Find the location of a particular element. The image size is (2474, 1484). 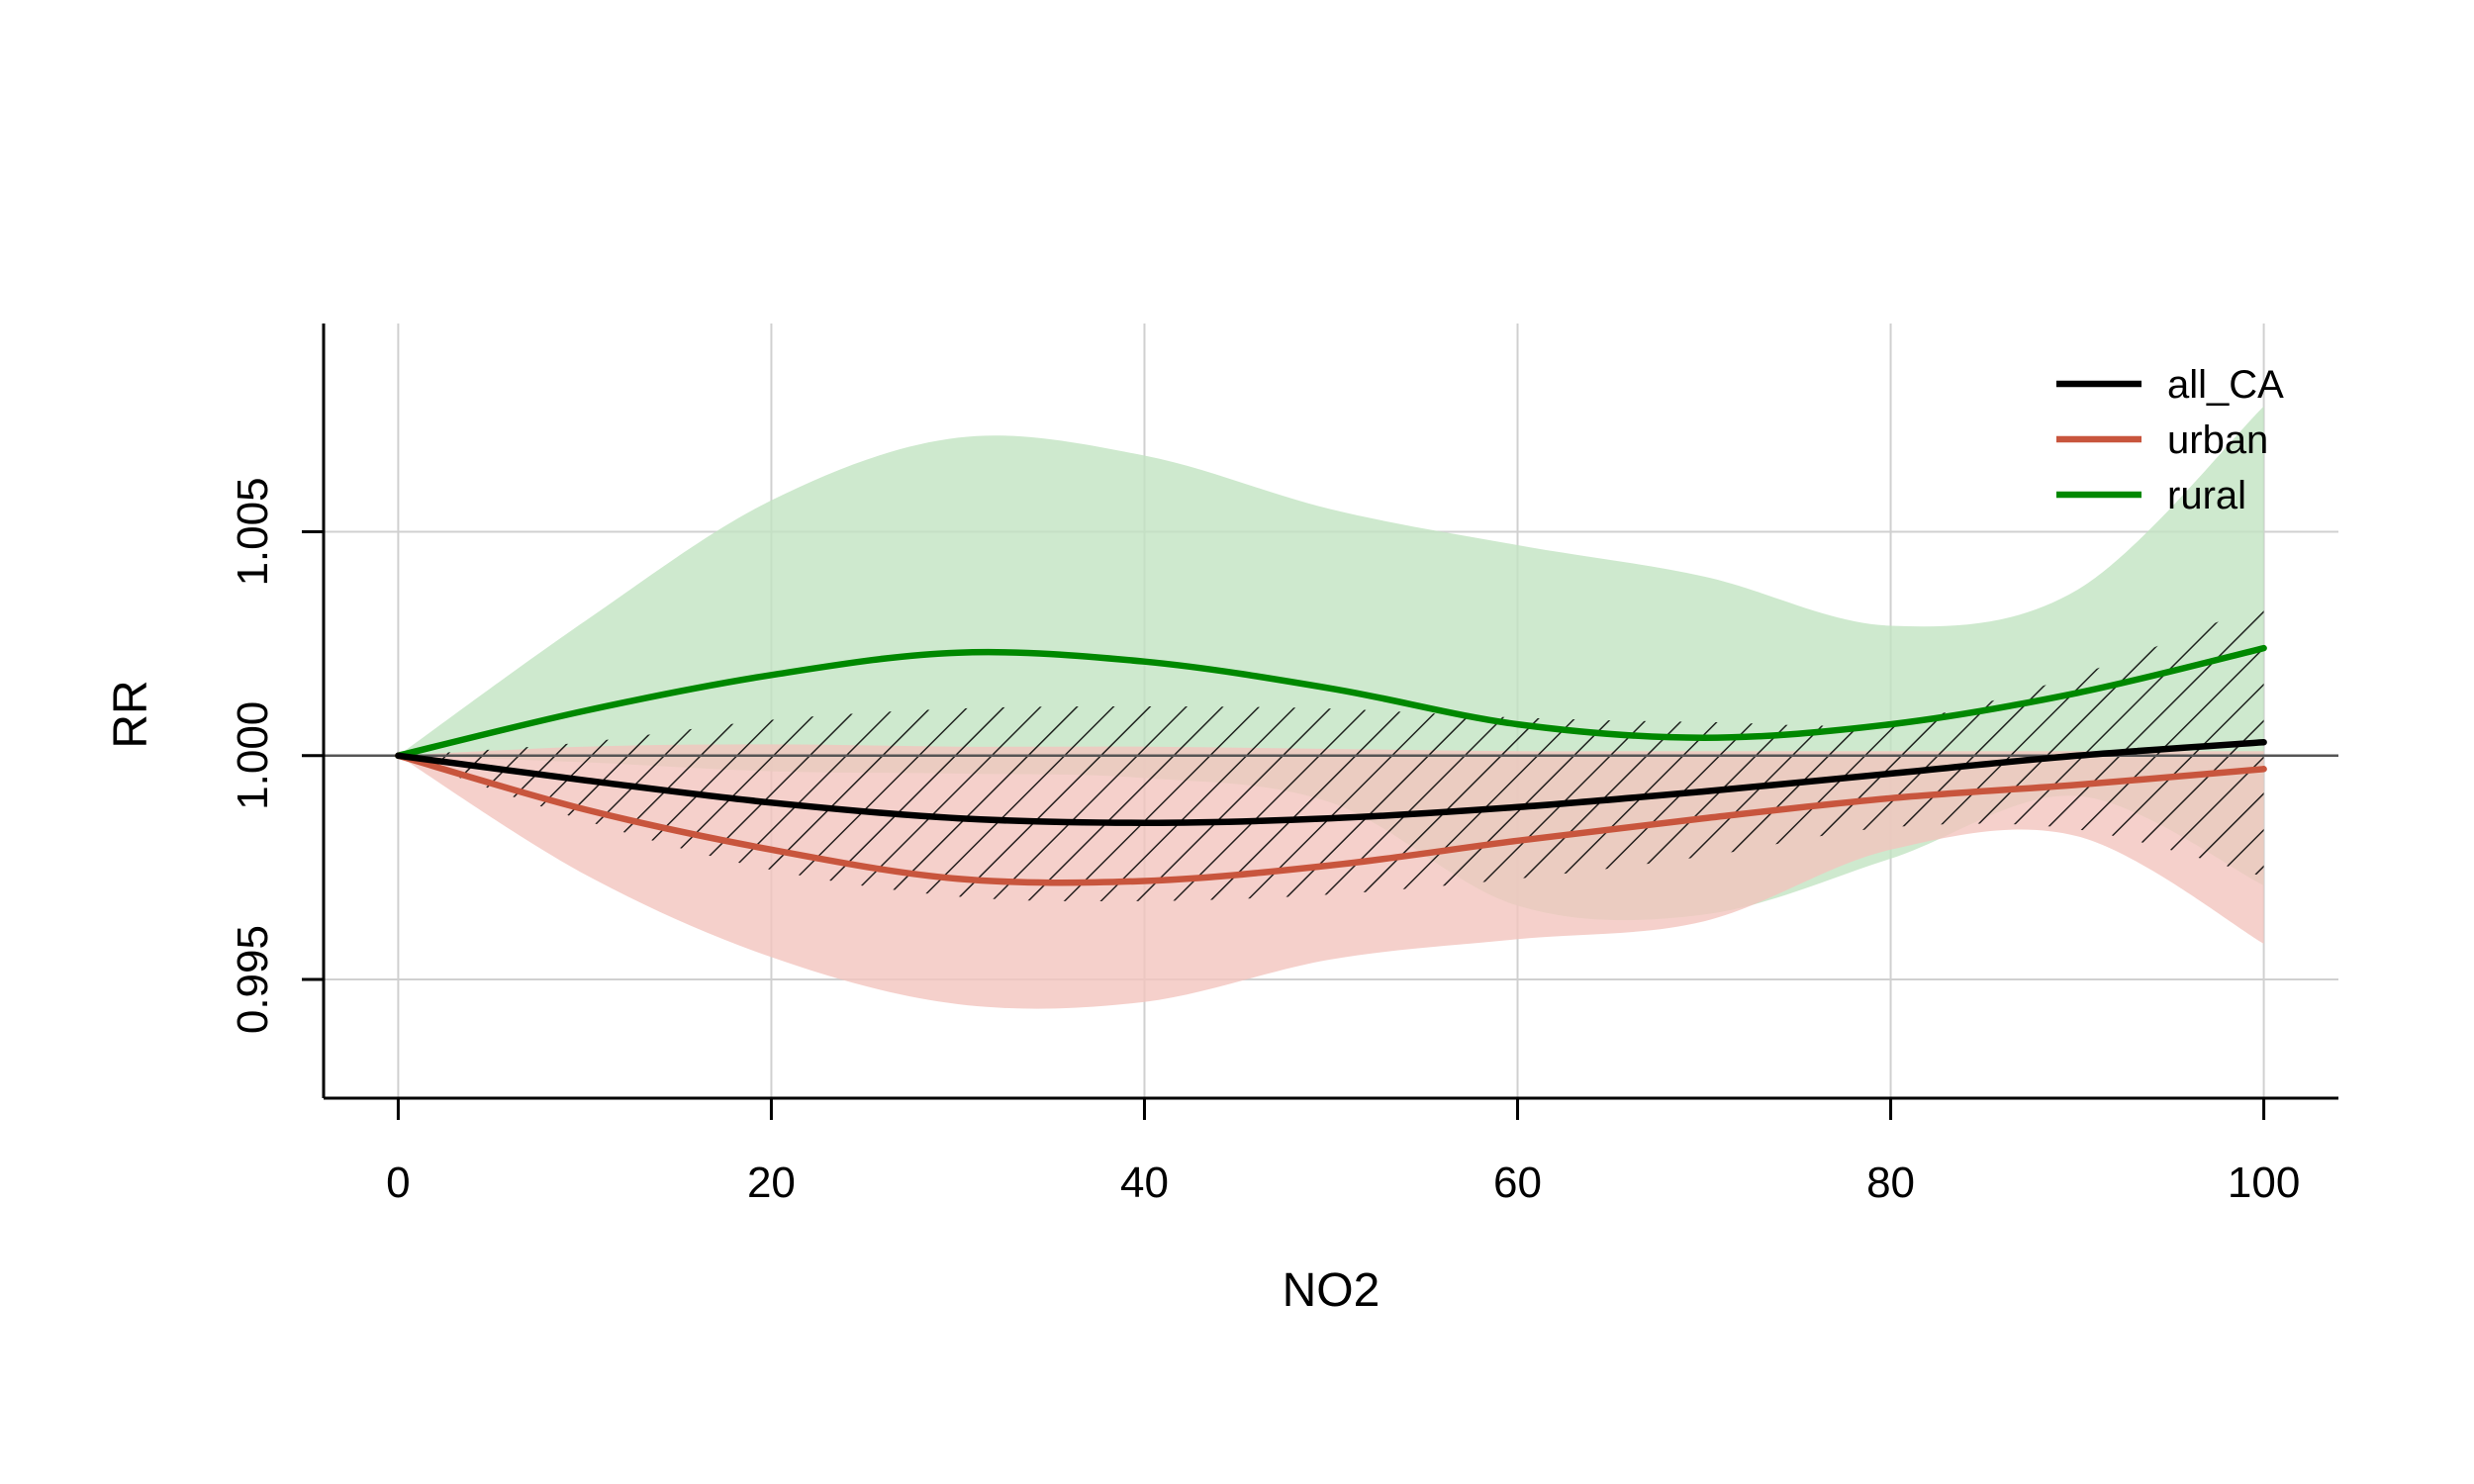

y-tick-label: 0.995 is located at coordinates (253, 979).